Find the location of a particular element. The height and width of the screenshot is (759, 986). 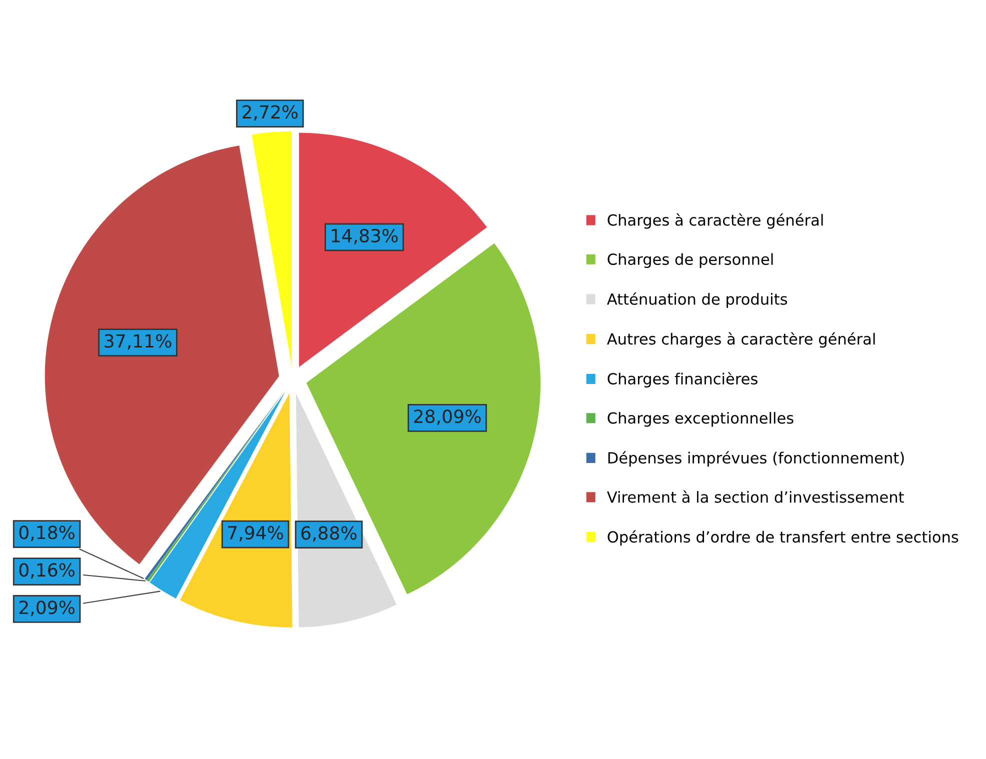

legend-label: Opérations d’ordre de transfert entre sections is located at coordinates (783, 538).